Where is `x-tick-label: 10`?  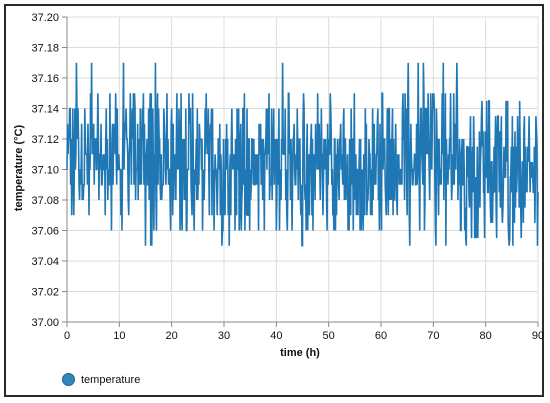 x-tick-label: 10 is located at coordinates (119, 336).